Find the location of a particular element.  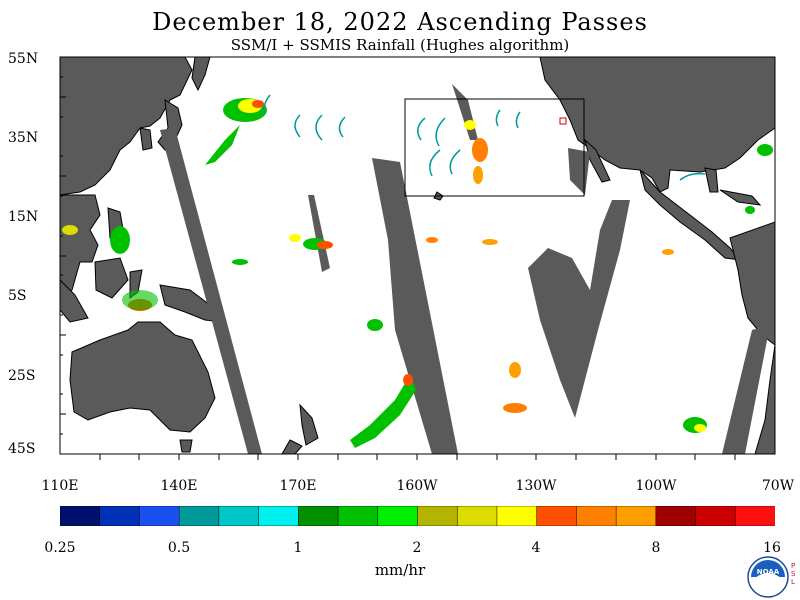

rain-maritime is located at coordinates (110, 268).